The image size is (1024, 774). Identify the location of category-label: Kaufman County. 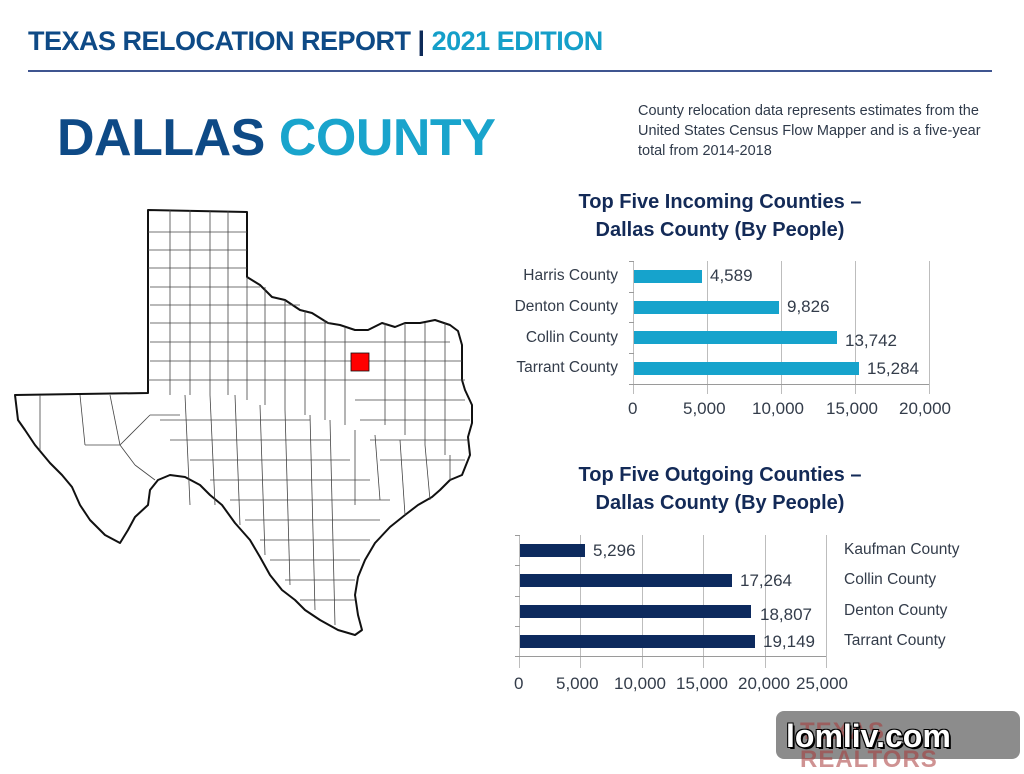
(902, 549).